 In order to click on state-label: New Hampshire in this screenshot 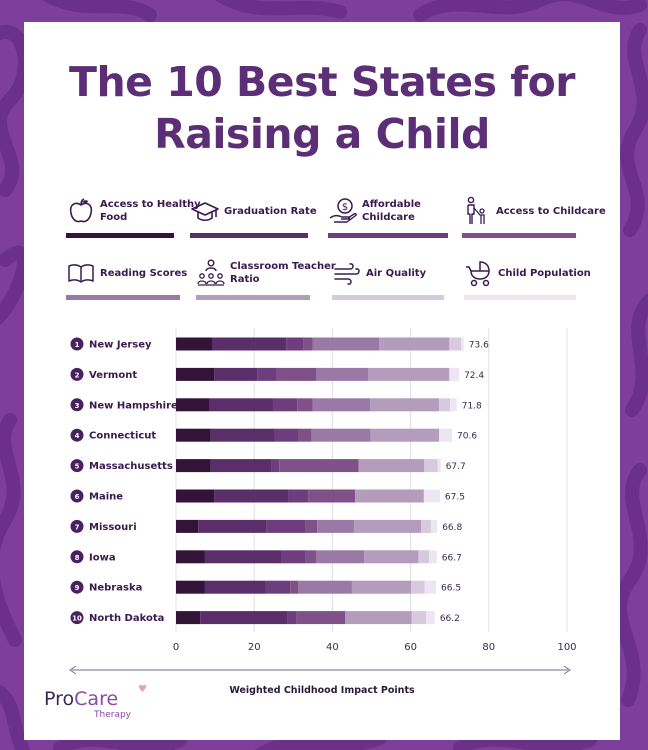, I will do `click(133, 405)`.